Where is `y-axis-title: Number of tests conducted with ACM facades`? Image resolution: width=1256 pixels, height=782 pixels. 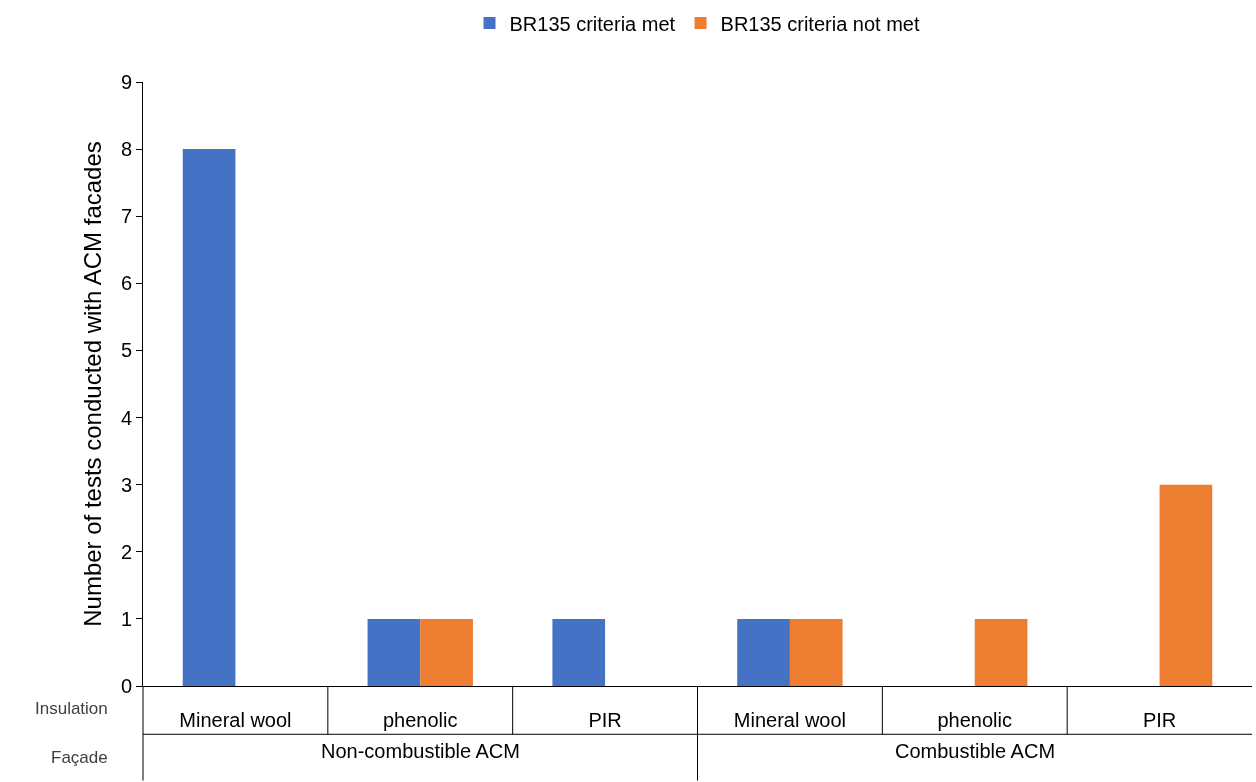 y-axis-title: Number of tests conducted with ACM facades is located at coordinates (92, 384).